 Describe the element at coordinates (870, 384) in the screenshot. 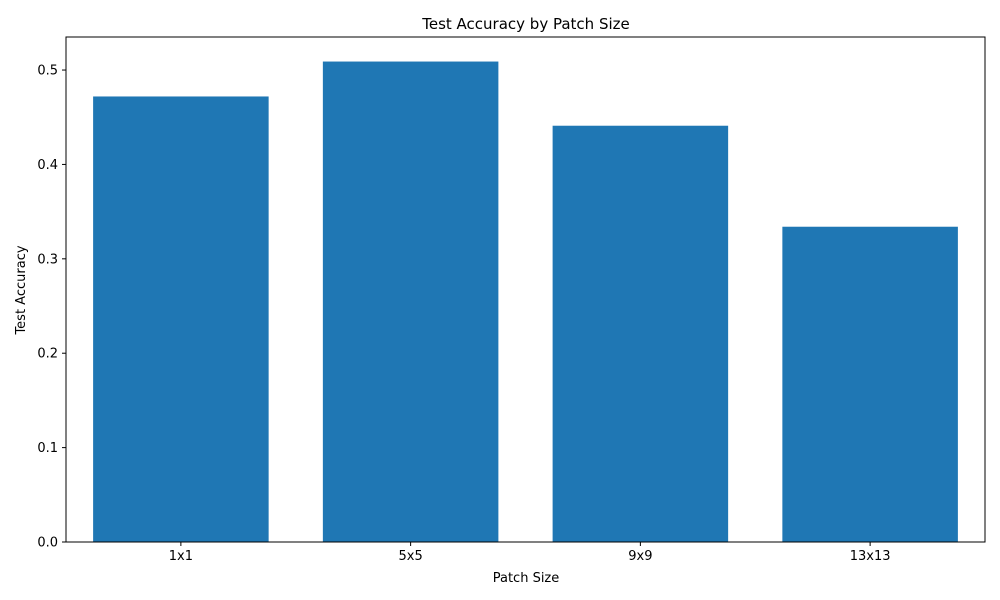

I see `bar-13x13` at that location.